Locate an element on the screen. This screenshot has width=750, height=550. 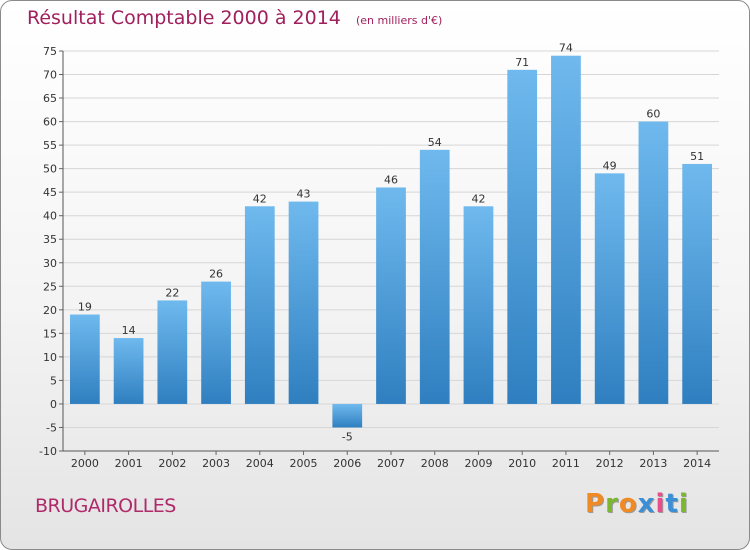
logo-letter: P is located at coordinates (595, 504).